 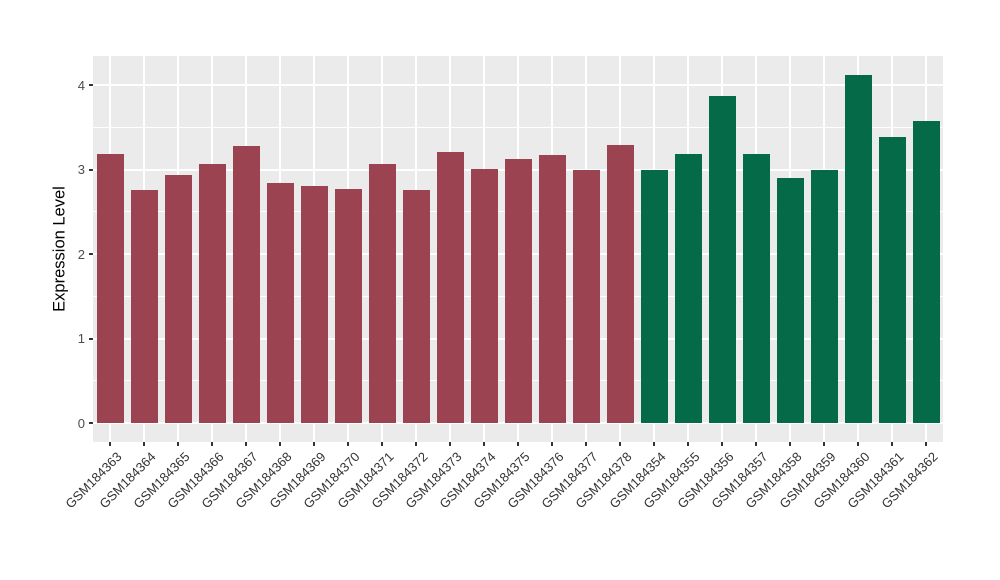 I want to click on bar-GSM184355, so click(x=688, y=288).